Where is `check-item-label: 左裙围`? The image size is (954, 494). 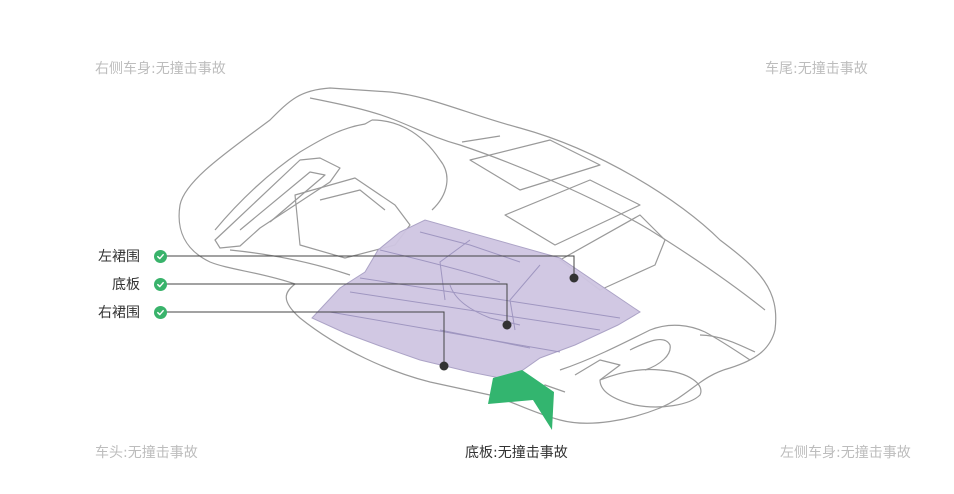
check-item-label: 左裙围 is located at coordinates (119, 257).